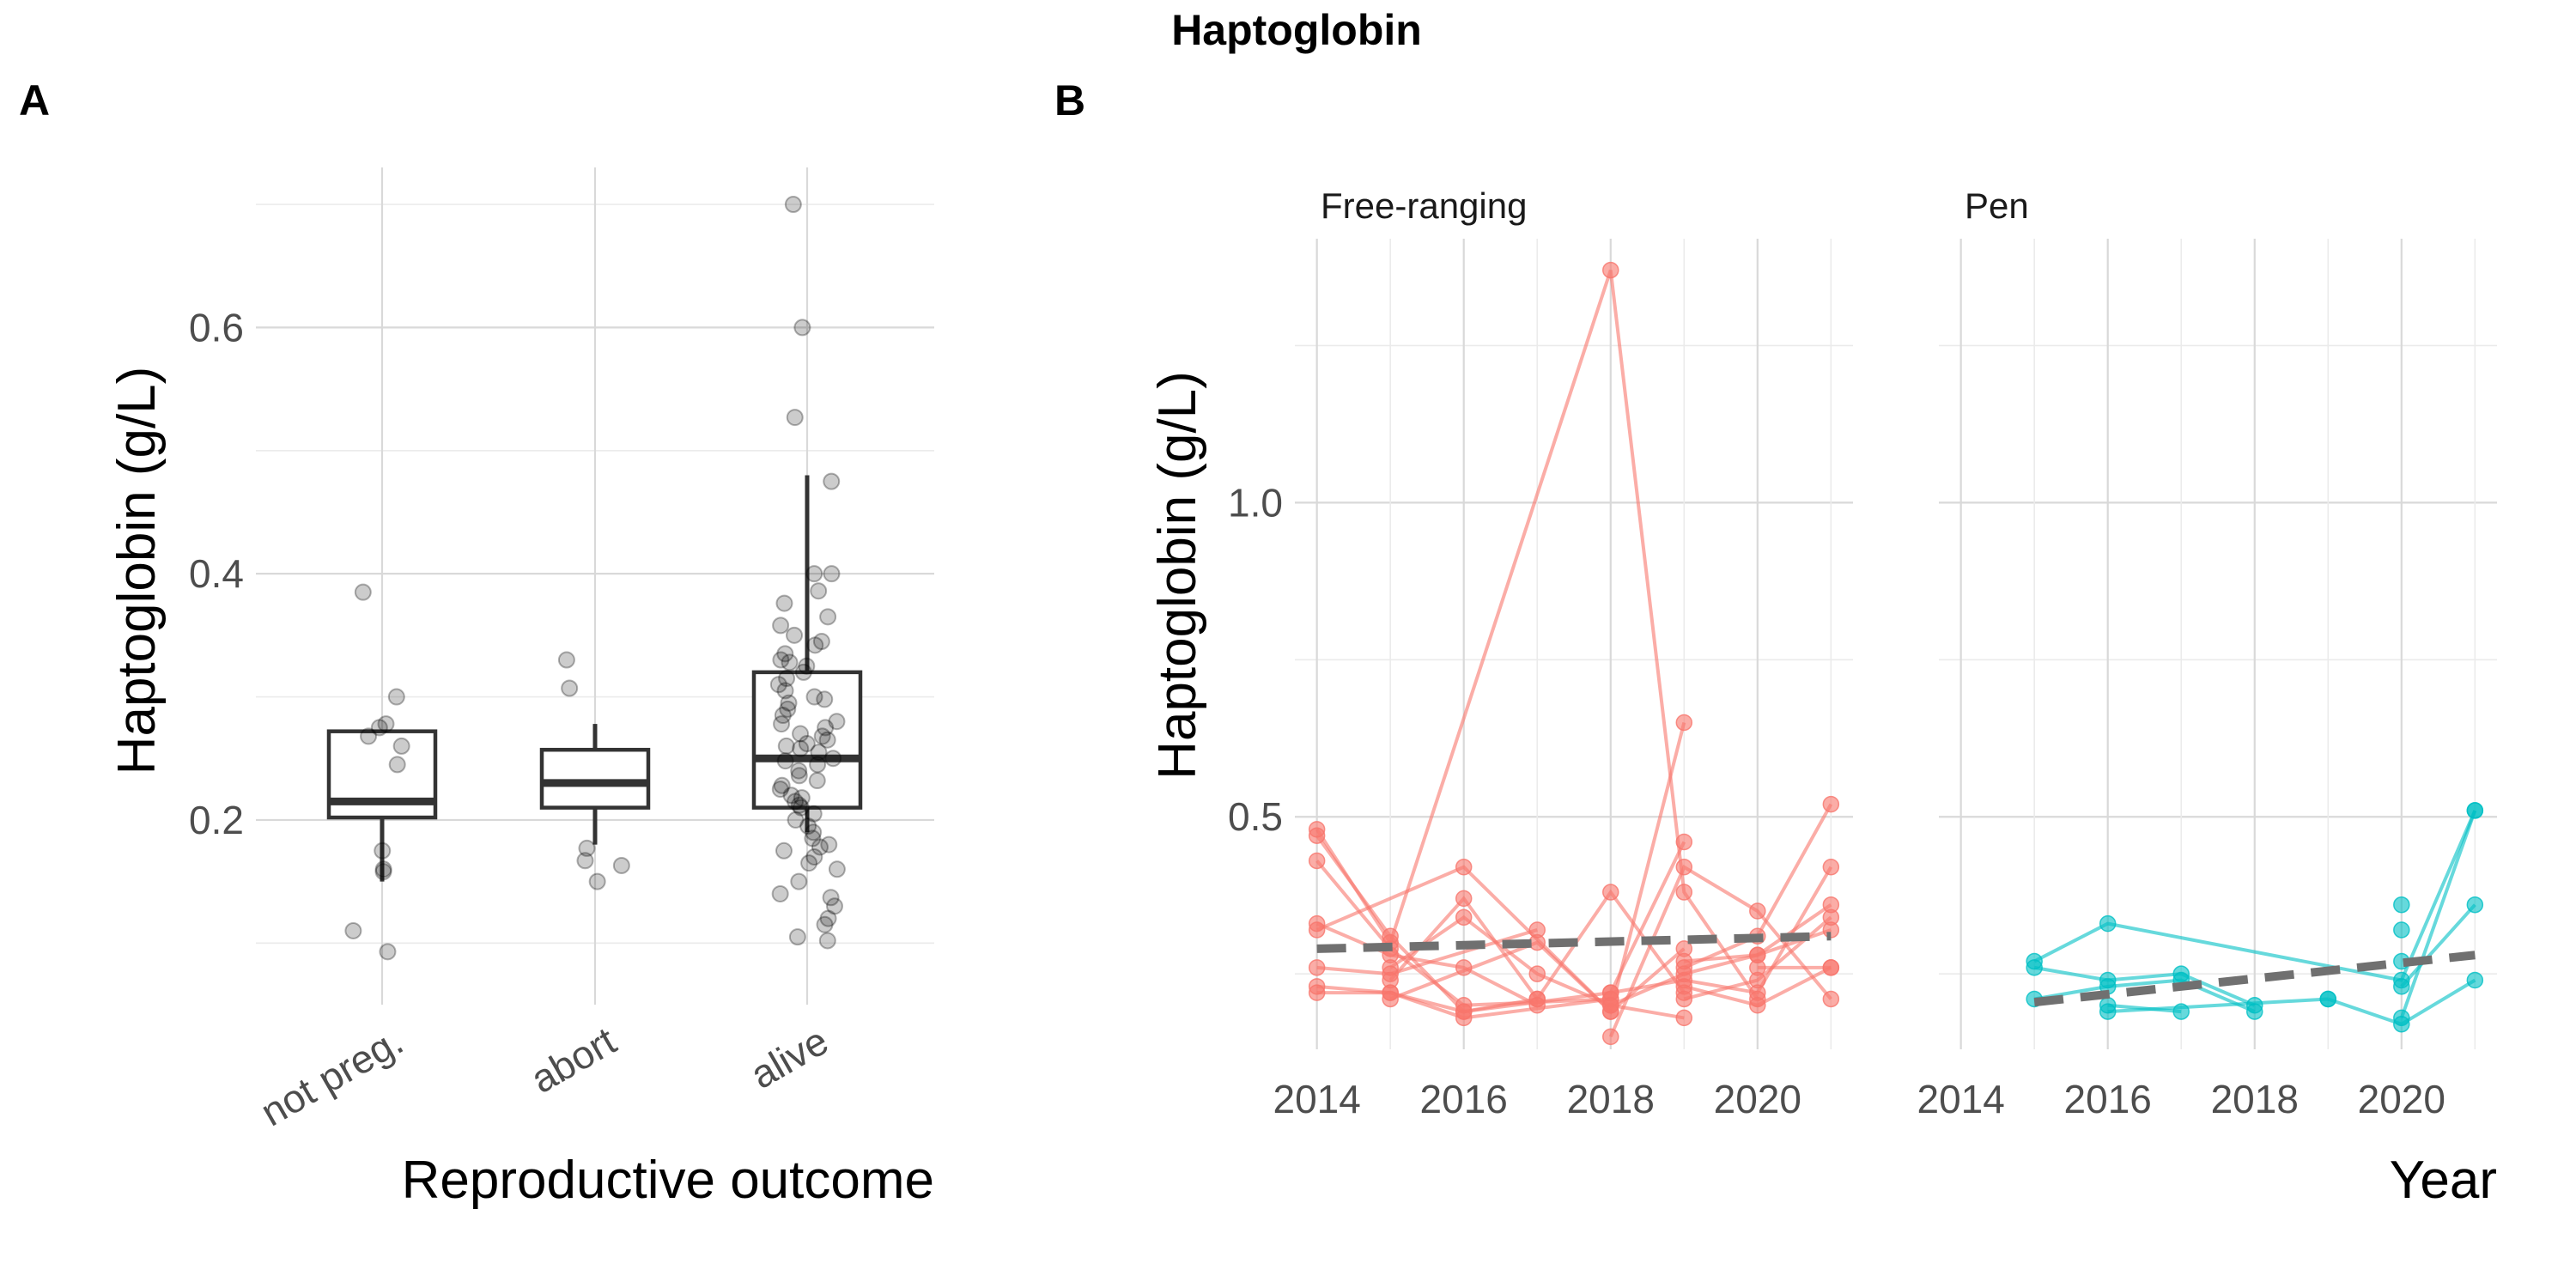 The height and width of the screenshot is (1288, 2576). What do you see at coordinates (1177, 576) in the screenshot?
I see `y-axis-title: Haptoglobin (g/L)` at bounding box center [1177, 576].